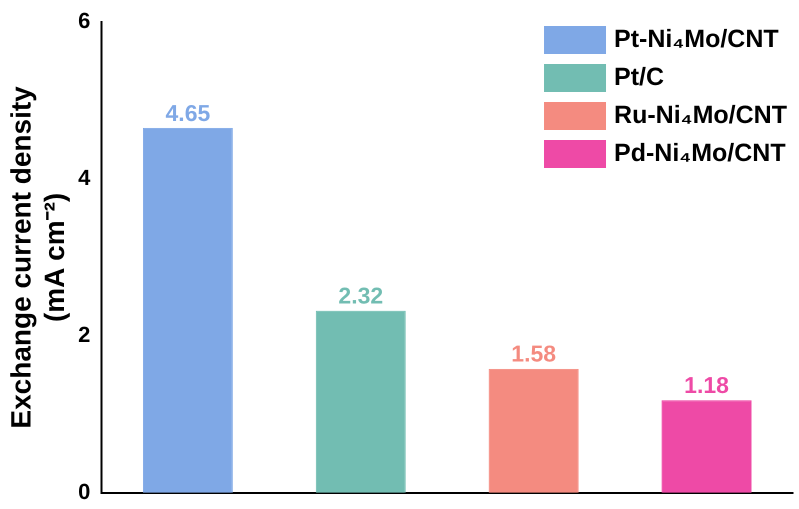  Describe the element at coordinates (38, 257) in the screenshot. I see `y-axis-title: Exchange current density (mA cm⁻²)` at that location.